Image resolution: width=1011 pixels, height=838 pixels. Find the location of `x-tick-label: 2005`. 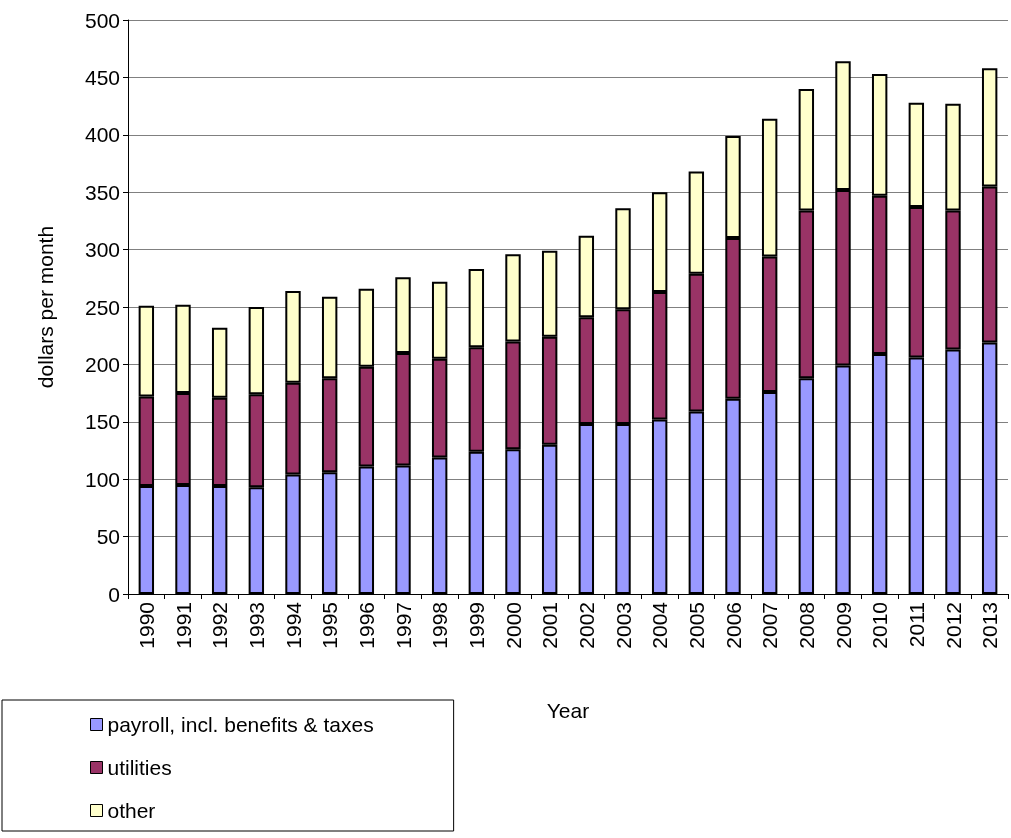

x-tick-label: 2005 is located at coordinates (696, 625).